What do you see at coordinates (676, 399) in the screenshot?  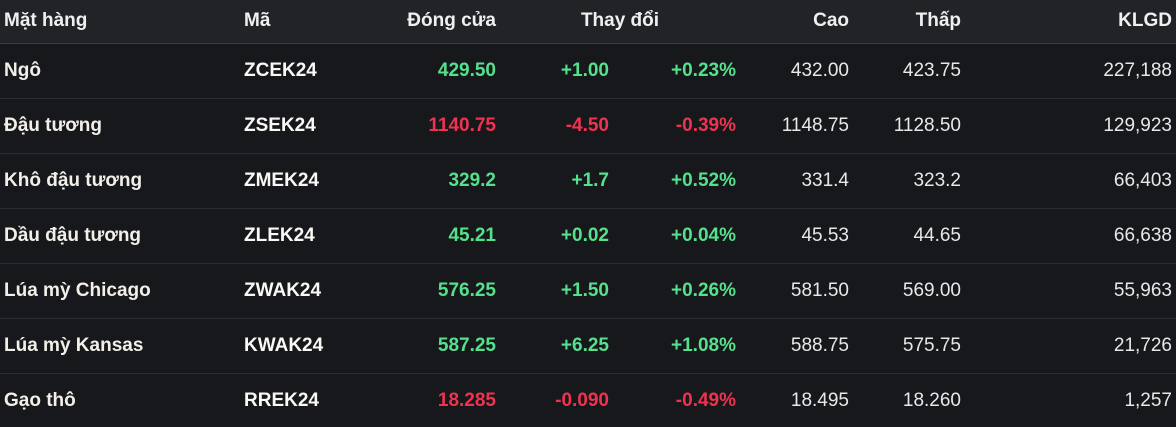 I see `change-percent: -0.49%` at bounding box center [676, 399].